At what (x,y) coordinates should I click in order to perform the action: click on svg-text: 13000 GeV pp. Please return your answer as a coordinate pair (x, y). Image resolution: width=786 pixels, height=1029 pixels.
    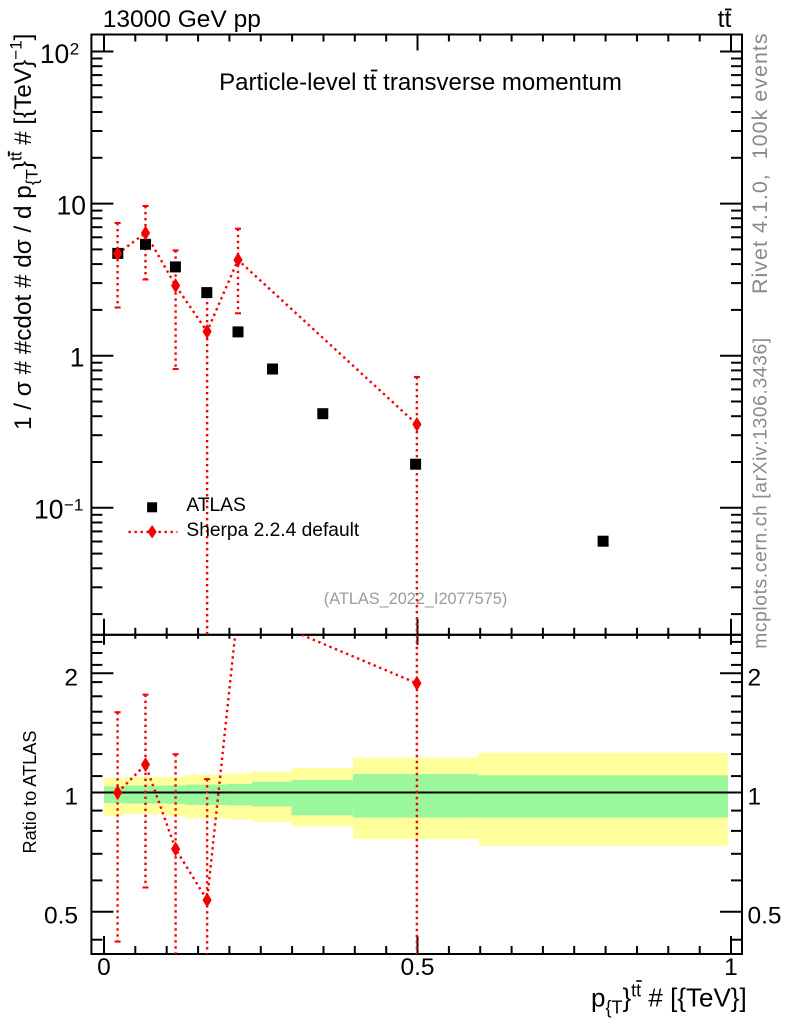
    Looking at the image, I should click on (182, 19).